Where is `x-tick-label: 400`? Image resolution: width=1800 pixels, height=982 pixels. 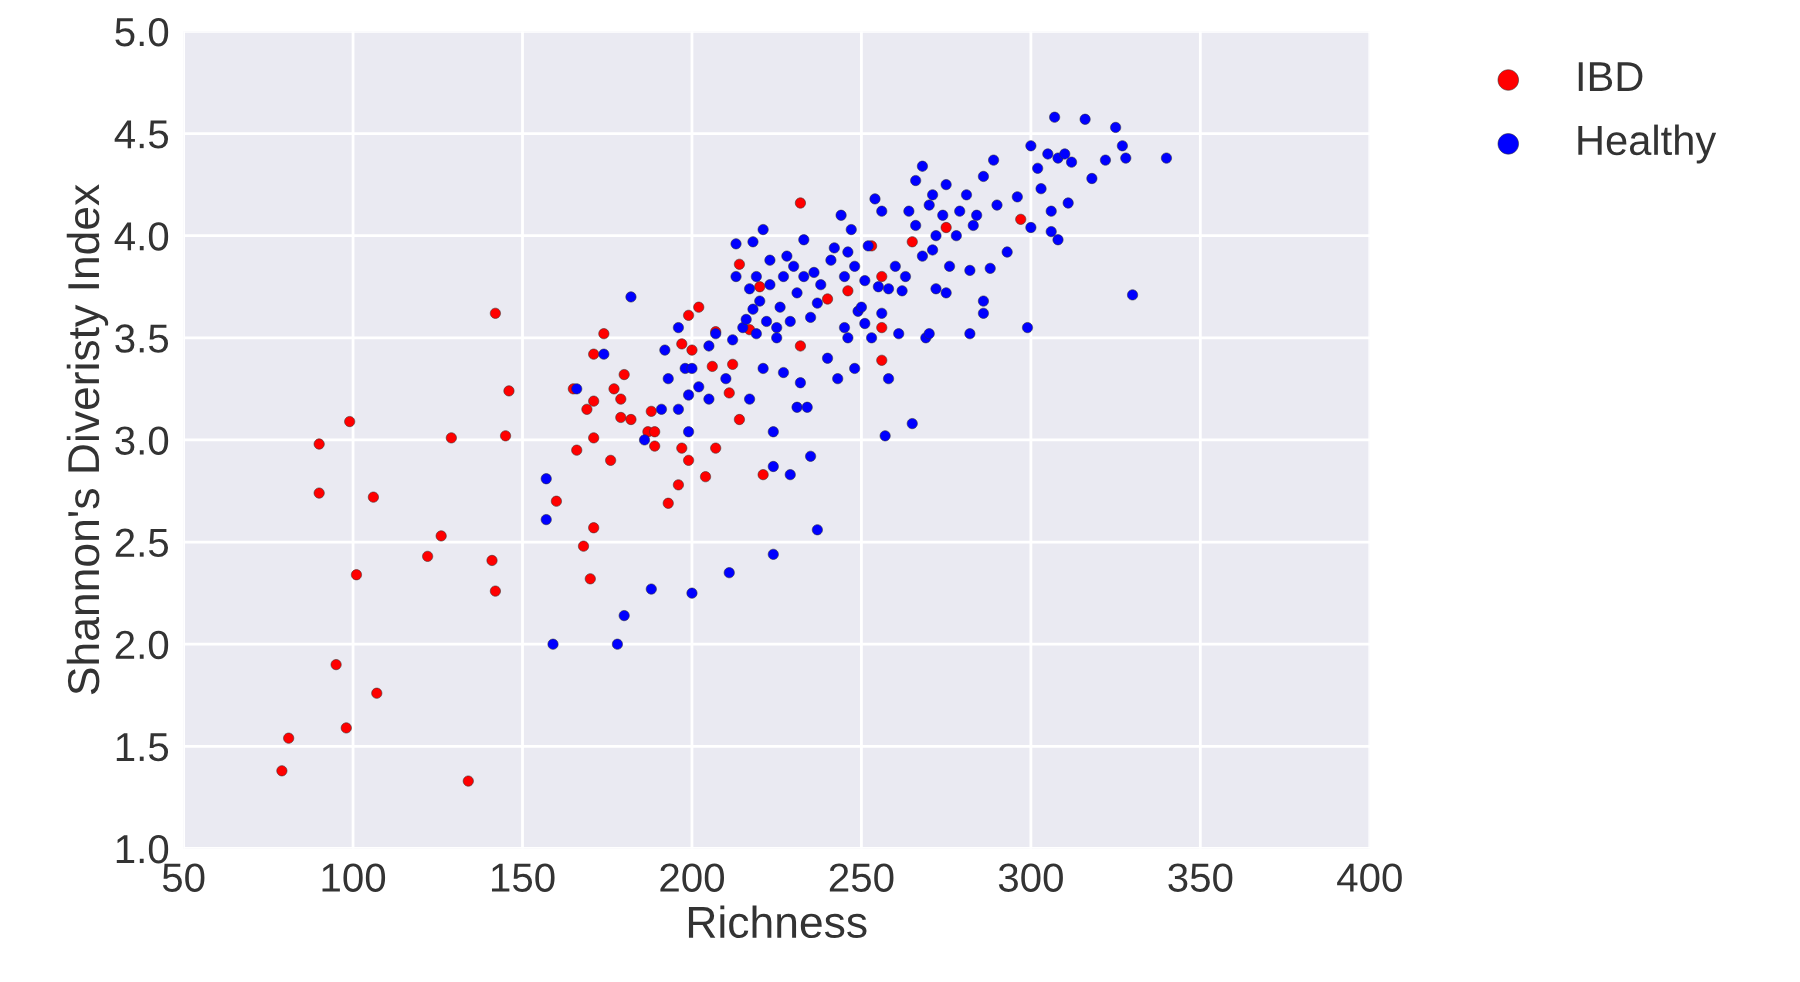
x-tick-label: 400 is located at coordinates (1369, 877).